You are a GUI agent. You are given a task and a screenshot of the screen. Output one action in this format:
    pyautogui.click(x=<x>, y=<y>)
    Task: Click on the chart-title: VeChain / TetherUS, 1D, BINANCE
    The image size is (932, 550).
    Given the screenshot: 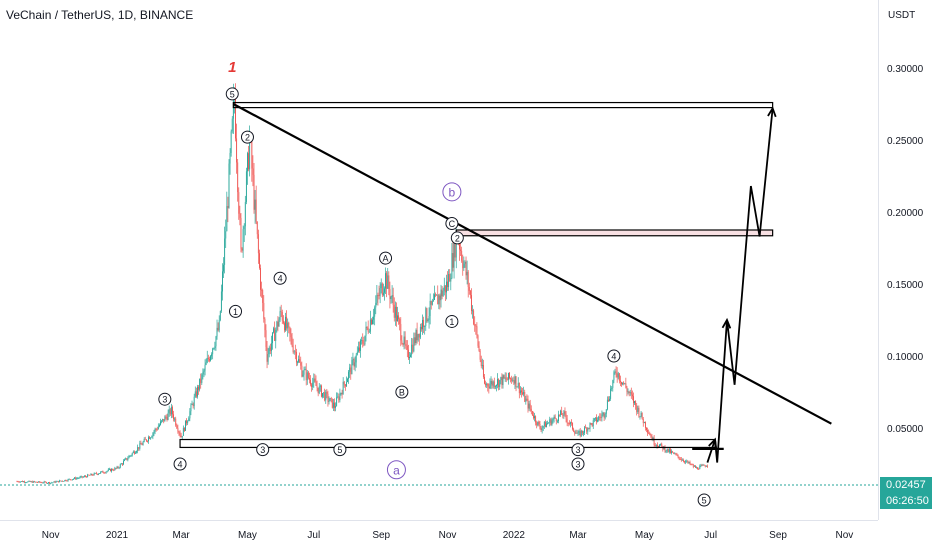 What is the action you would take?
    pyautogui.click(x=100, y=15)
    